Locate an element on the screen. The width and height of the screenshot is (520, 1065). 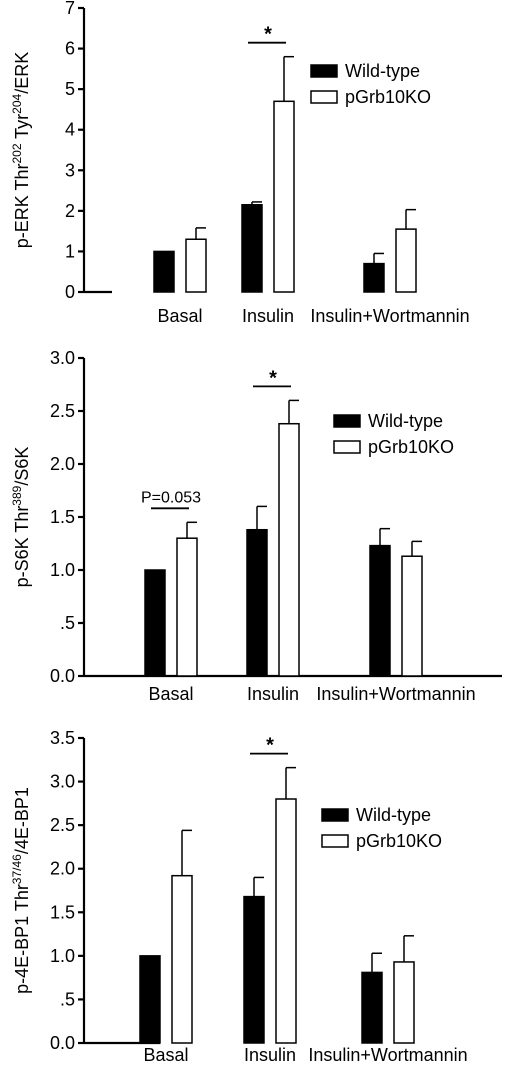
y-axis-label: p-ERK Thr202 Tyr204/ERK is located at coordinates (21, 150).